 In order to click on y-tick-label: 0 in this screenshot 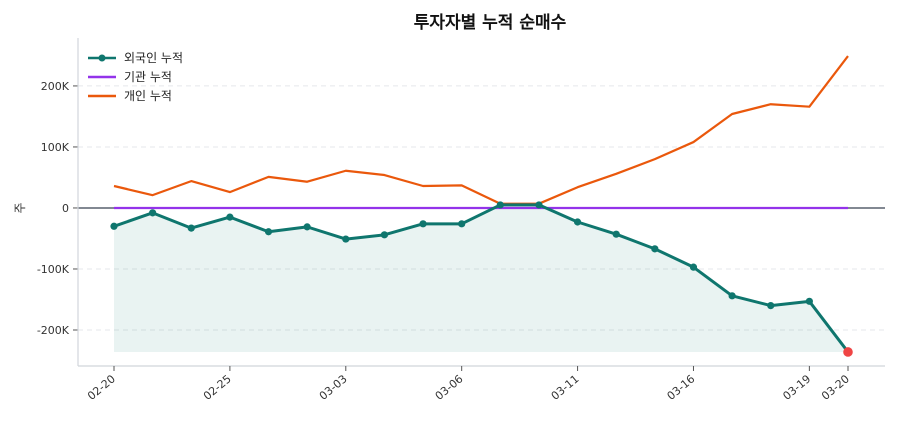, I will do `click(65, 208)`.